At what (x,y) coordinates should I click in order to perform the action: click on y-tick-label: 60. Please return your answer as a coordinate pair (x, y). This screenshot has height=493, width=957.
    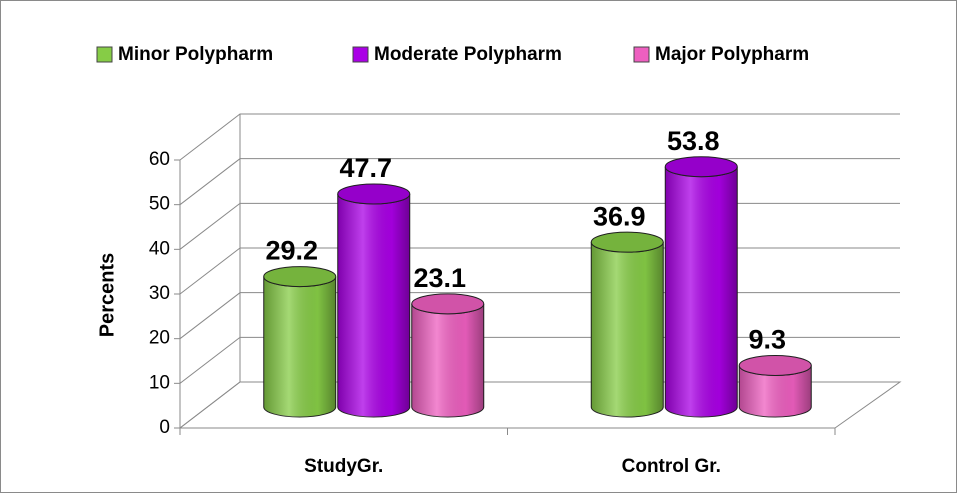
    Looking at the image, I should click on (159, 159).